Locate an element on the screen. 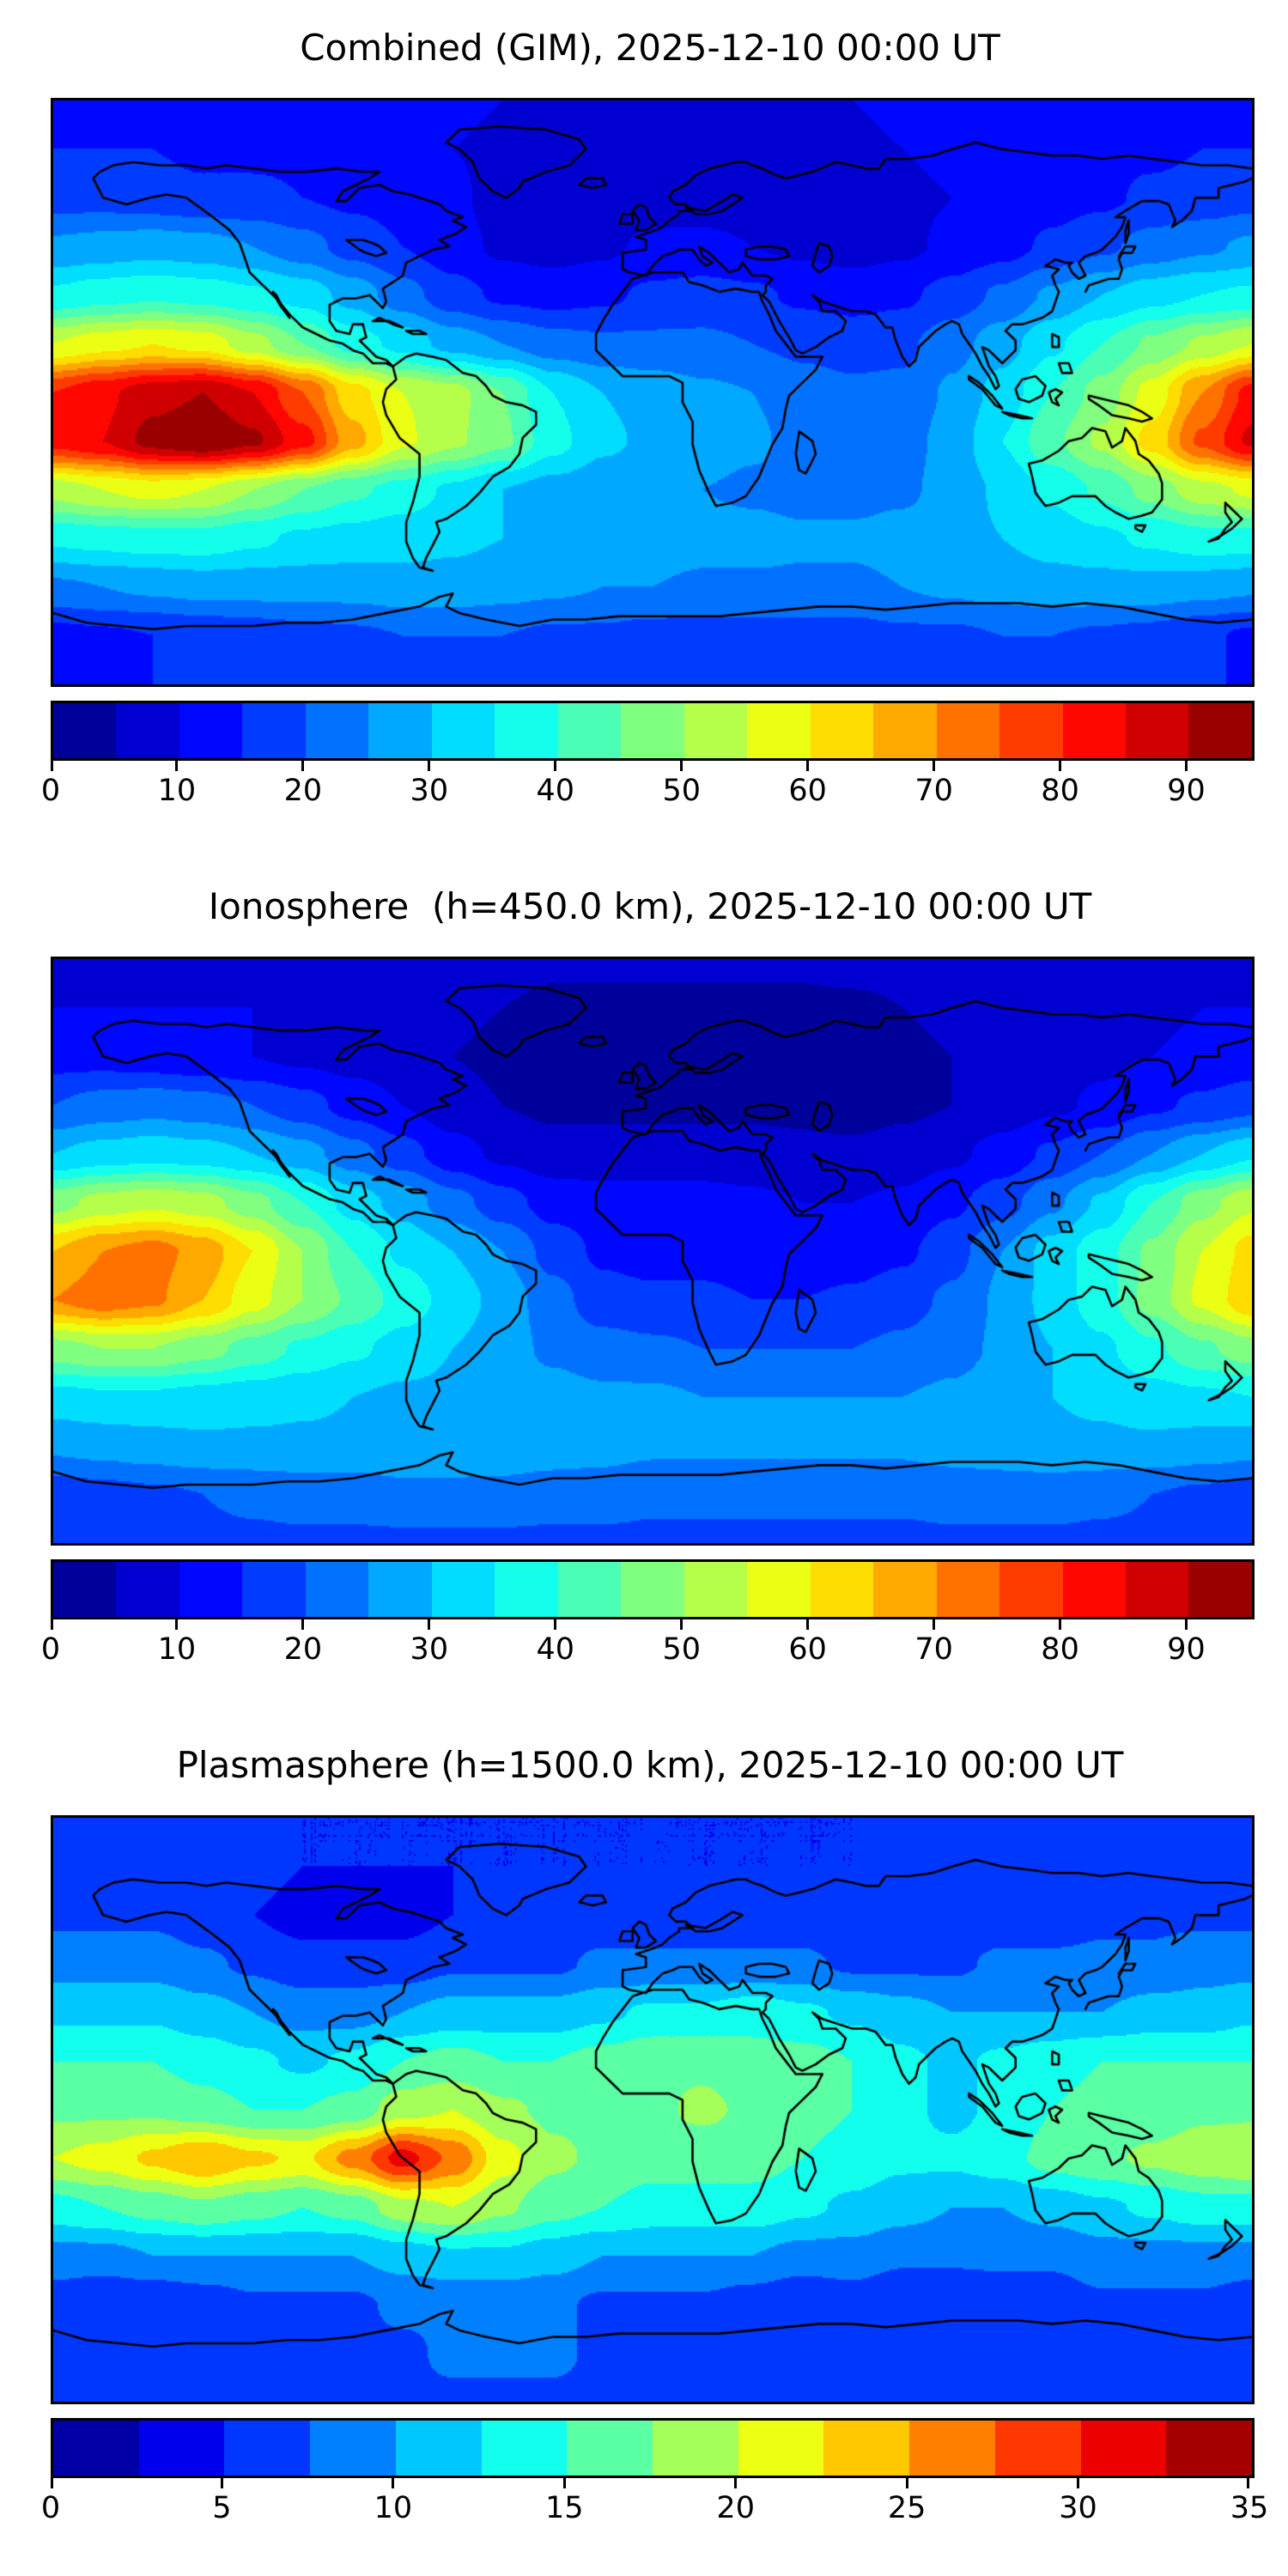  colorbar-tick-label: 60 is located at coordinates (808, 1649).